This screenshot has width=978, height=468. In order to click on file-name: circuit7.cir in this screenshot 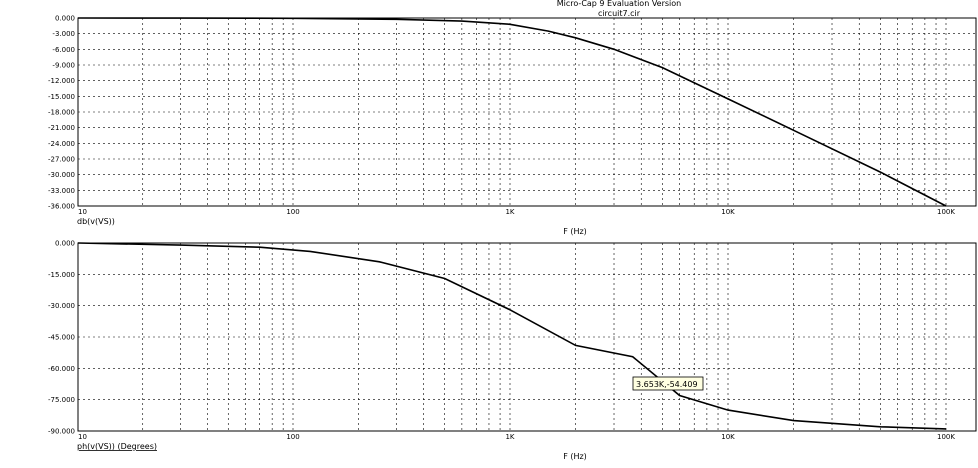, I will do `click(619, 13)`.